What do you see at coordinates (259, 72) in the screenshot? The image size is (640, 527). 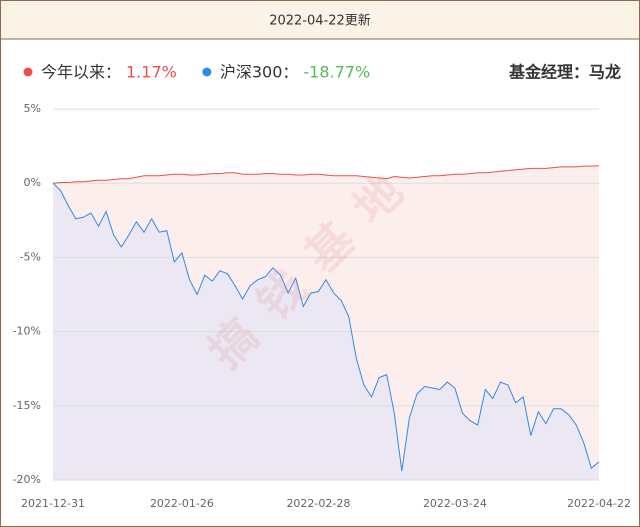 I see `legend-label: 沪深300：` at bounding box center [259, 72].